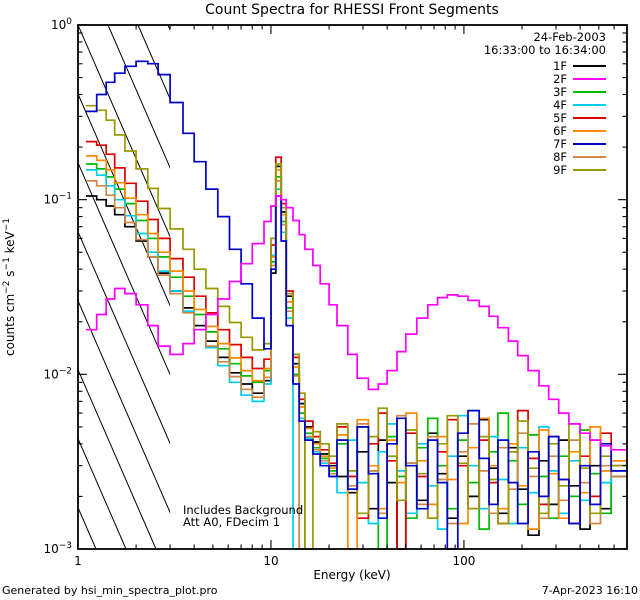 This screenshot has width=640, height=600. I want to click on x-tick-label: 10, so click(270, 561).